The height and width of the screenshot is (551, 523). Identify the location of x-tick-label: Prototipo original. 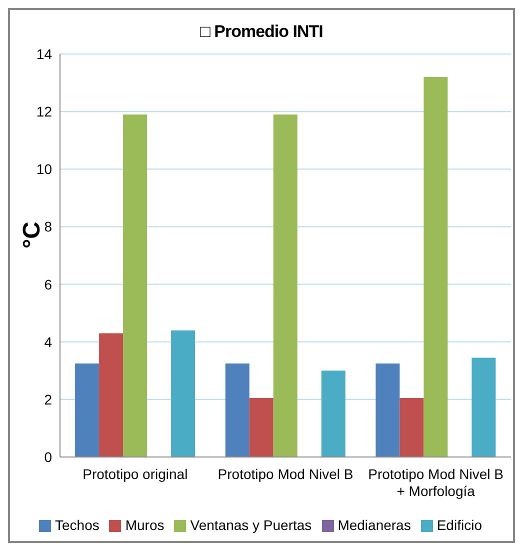
(135, 474).